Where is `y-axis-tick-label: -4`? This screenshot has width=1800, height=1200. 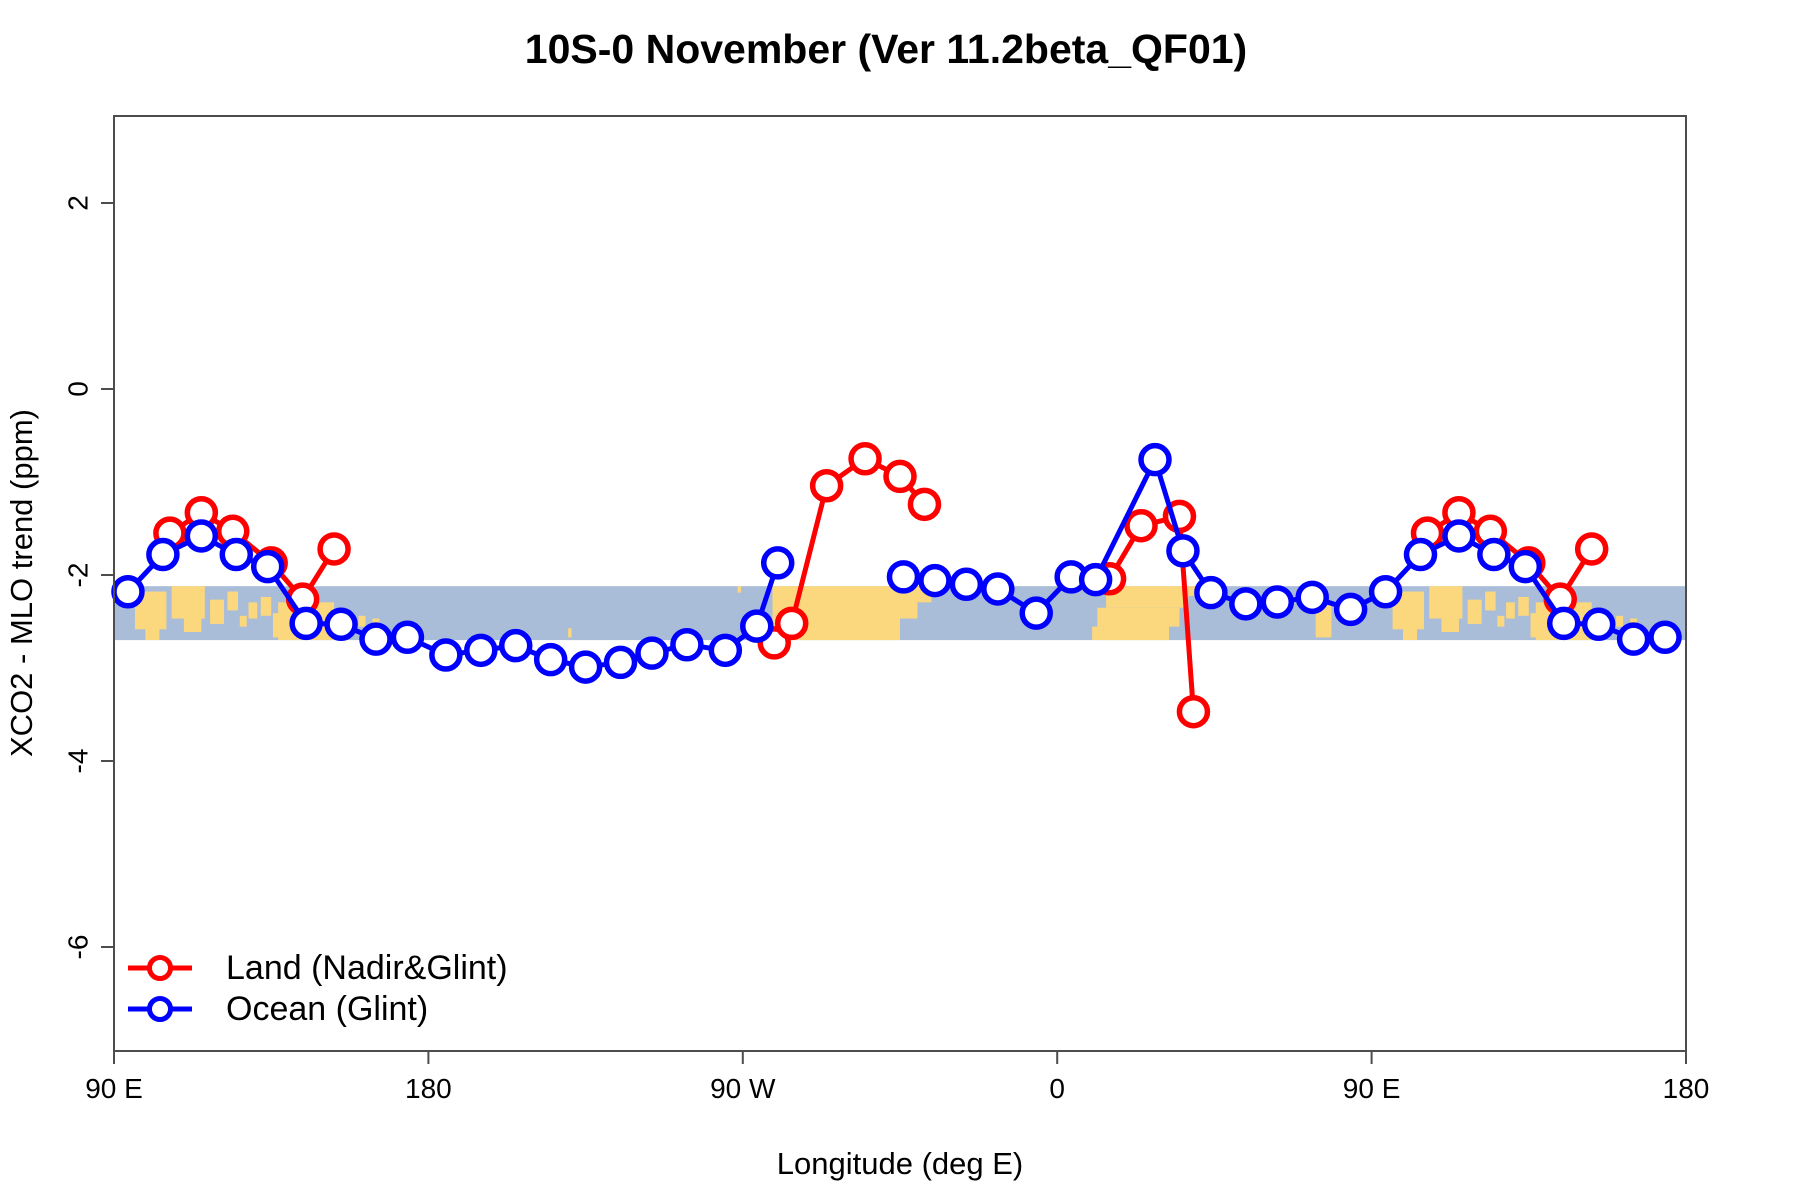 y-axis-tick-label: -4 is located at coordinates (78, 761).